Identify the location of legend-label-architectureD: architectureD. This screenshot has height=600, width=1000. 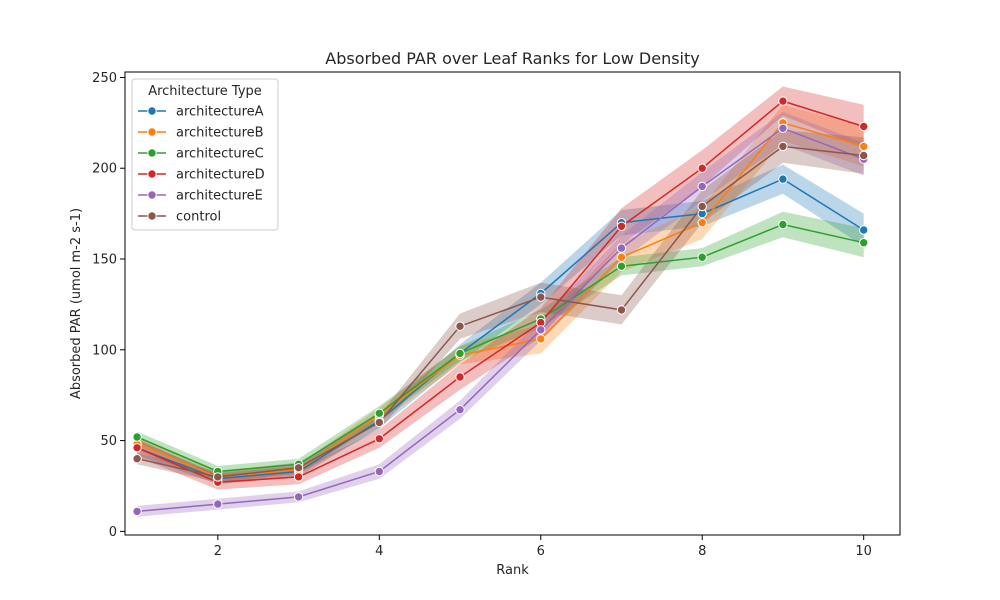
(220, 175).